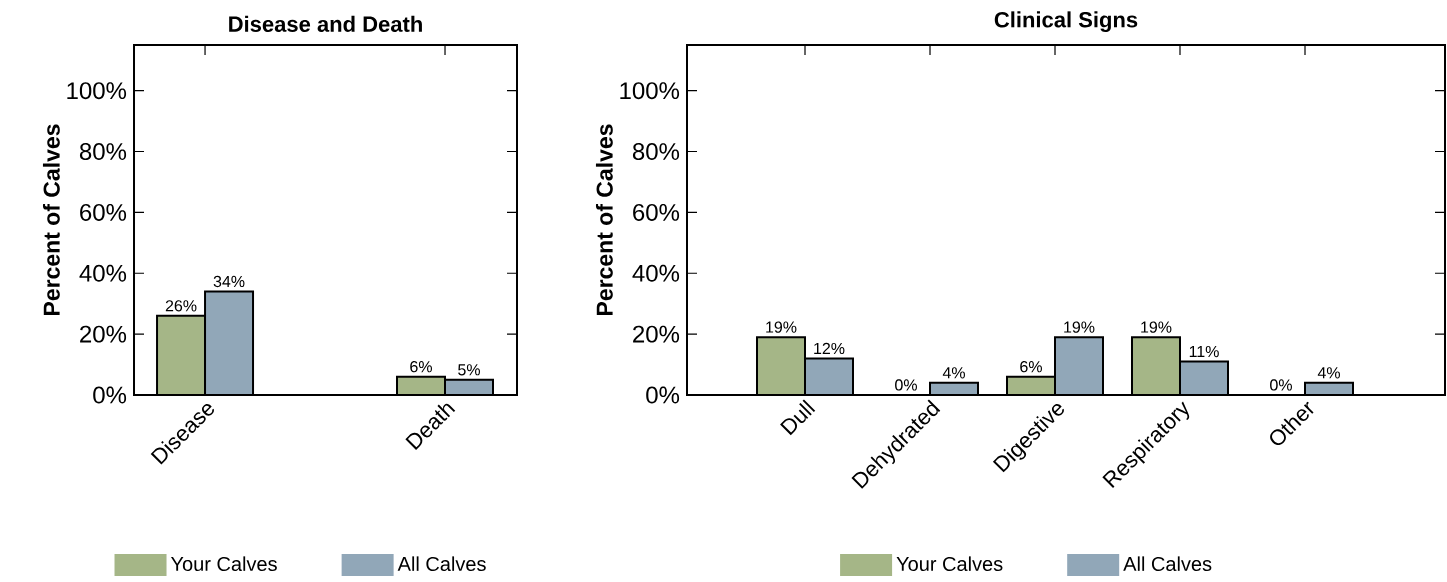  I want to click on x-tick-label: Dull, so click(798, 417).